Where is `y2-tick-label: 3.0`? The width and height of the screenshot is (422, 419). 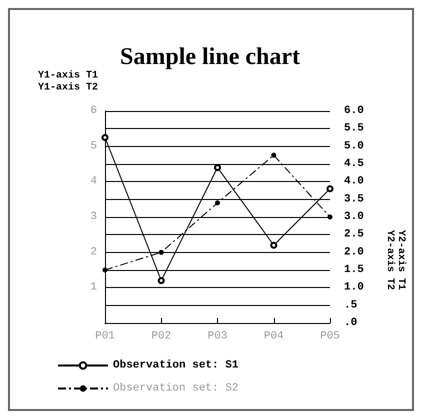 y2-tick-label: 3.0 is located at coordinates (354, 217).